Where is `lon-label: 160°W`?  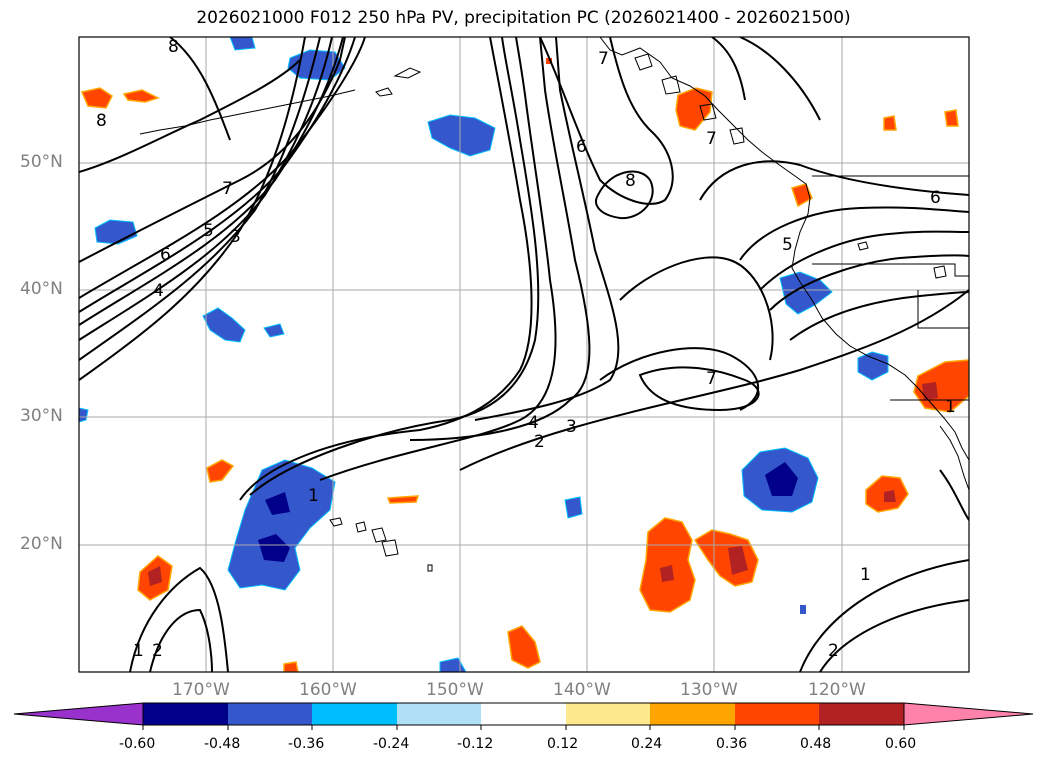
lon-label: 160°W is located at coordinates (328, 690).